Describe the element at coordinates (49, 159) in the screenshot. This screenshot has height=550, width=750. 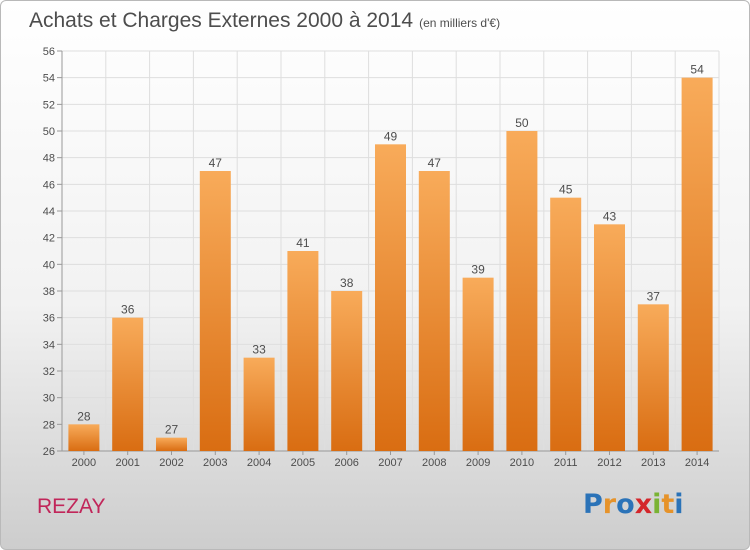
I see `y-tick-label: 48` at that location.